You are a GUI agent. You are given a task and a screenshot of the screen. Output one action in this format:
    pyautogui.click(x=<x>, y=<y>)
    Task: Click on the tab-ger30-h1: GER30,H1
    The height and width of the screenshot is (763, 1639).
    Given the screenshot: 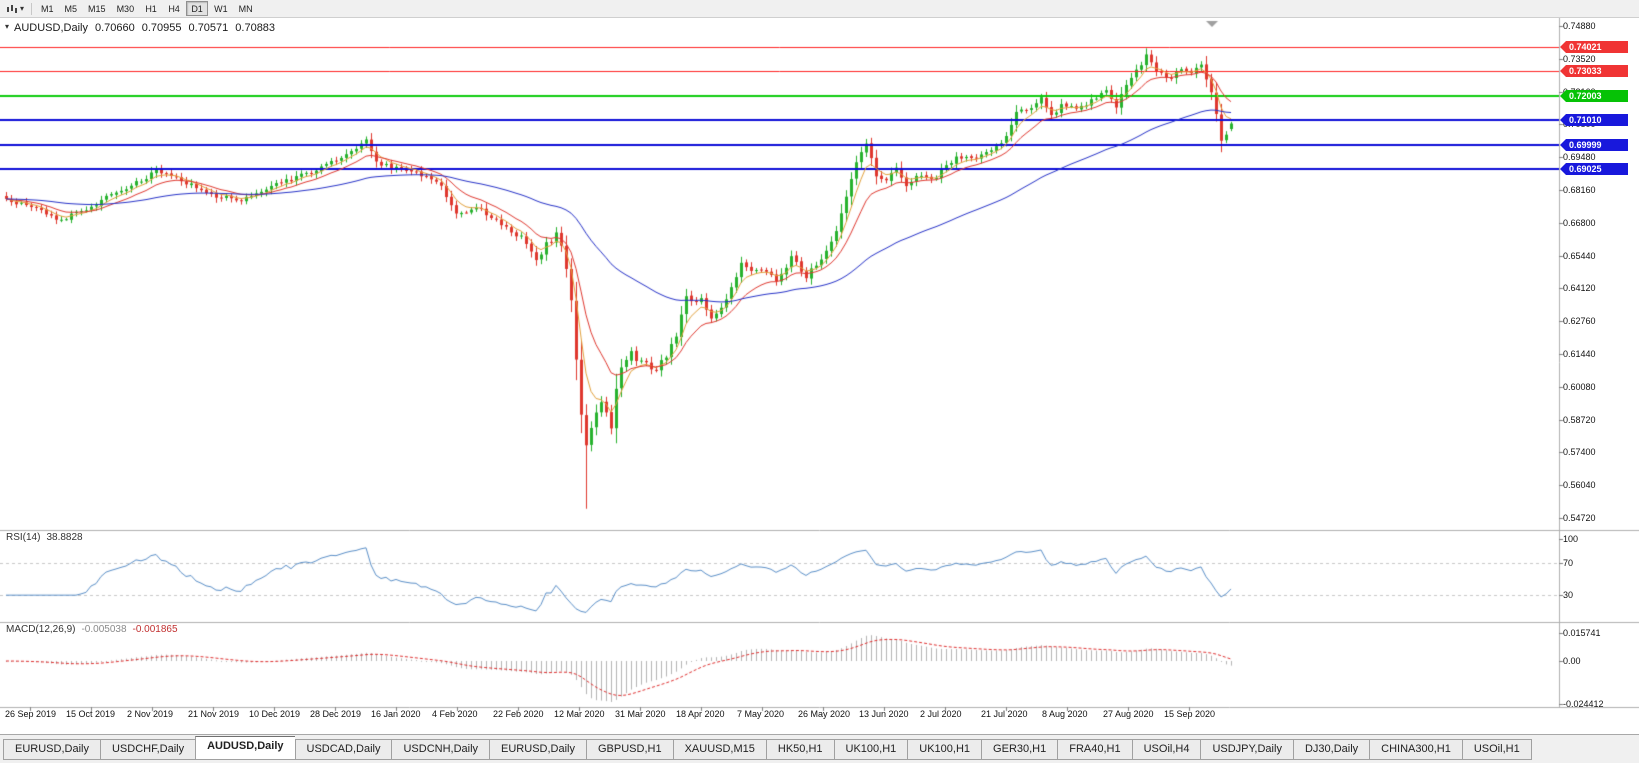 What is the action you would take?
    pyautogui.click(x=1019, y=749)
    